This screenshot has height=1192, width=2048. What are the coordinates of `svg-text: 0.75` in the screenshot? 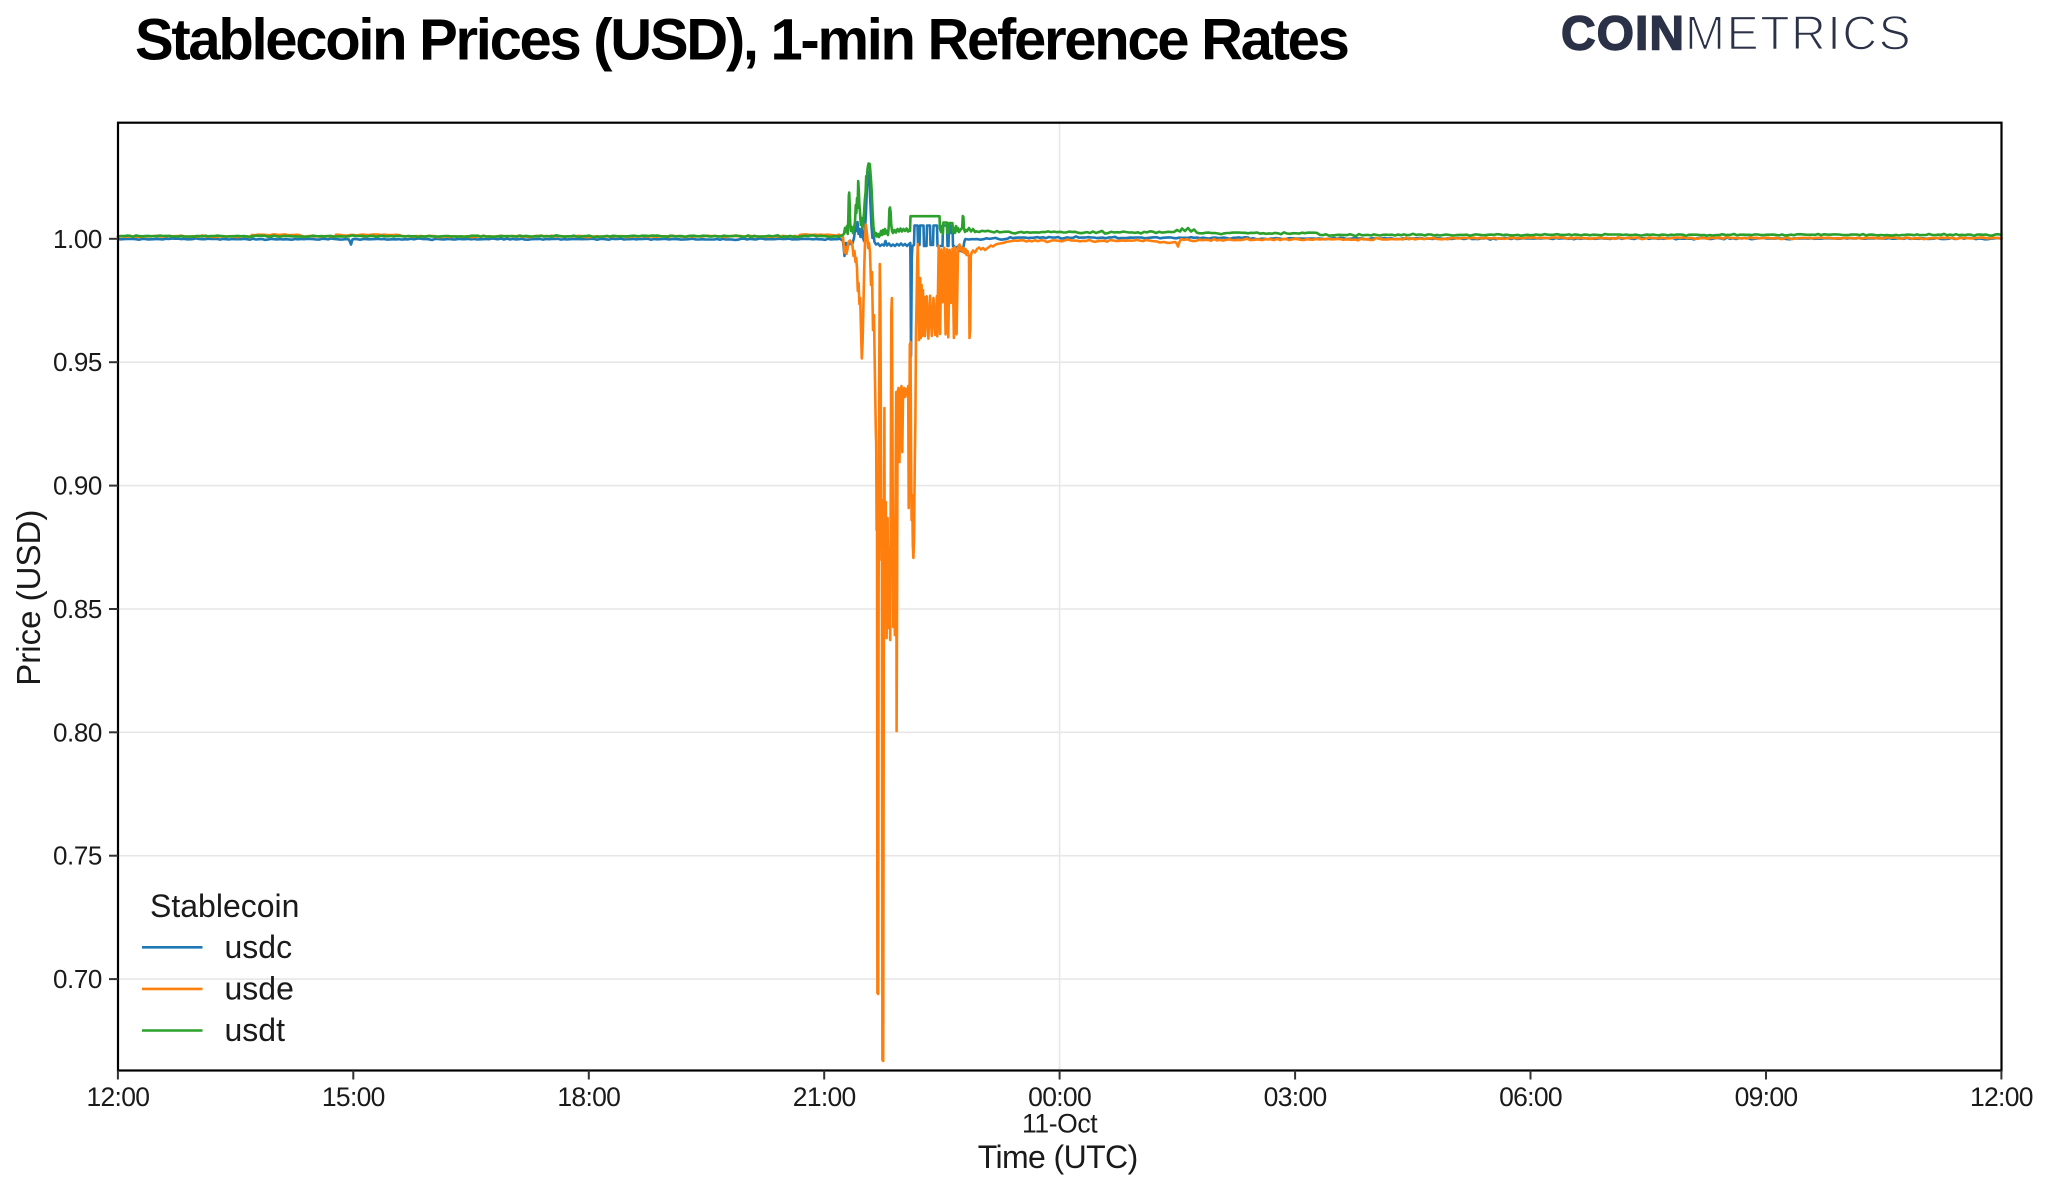 It's located at (77, 856).